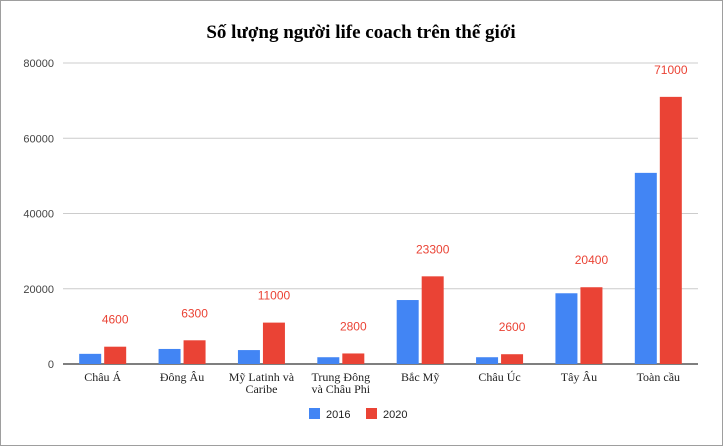 The image size is (723, 446). Describe the element at coordinates (592, 260) in the screenshot. I see `data-label-2020-6: 20400` at that location.